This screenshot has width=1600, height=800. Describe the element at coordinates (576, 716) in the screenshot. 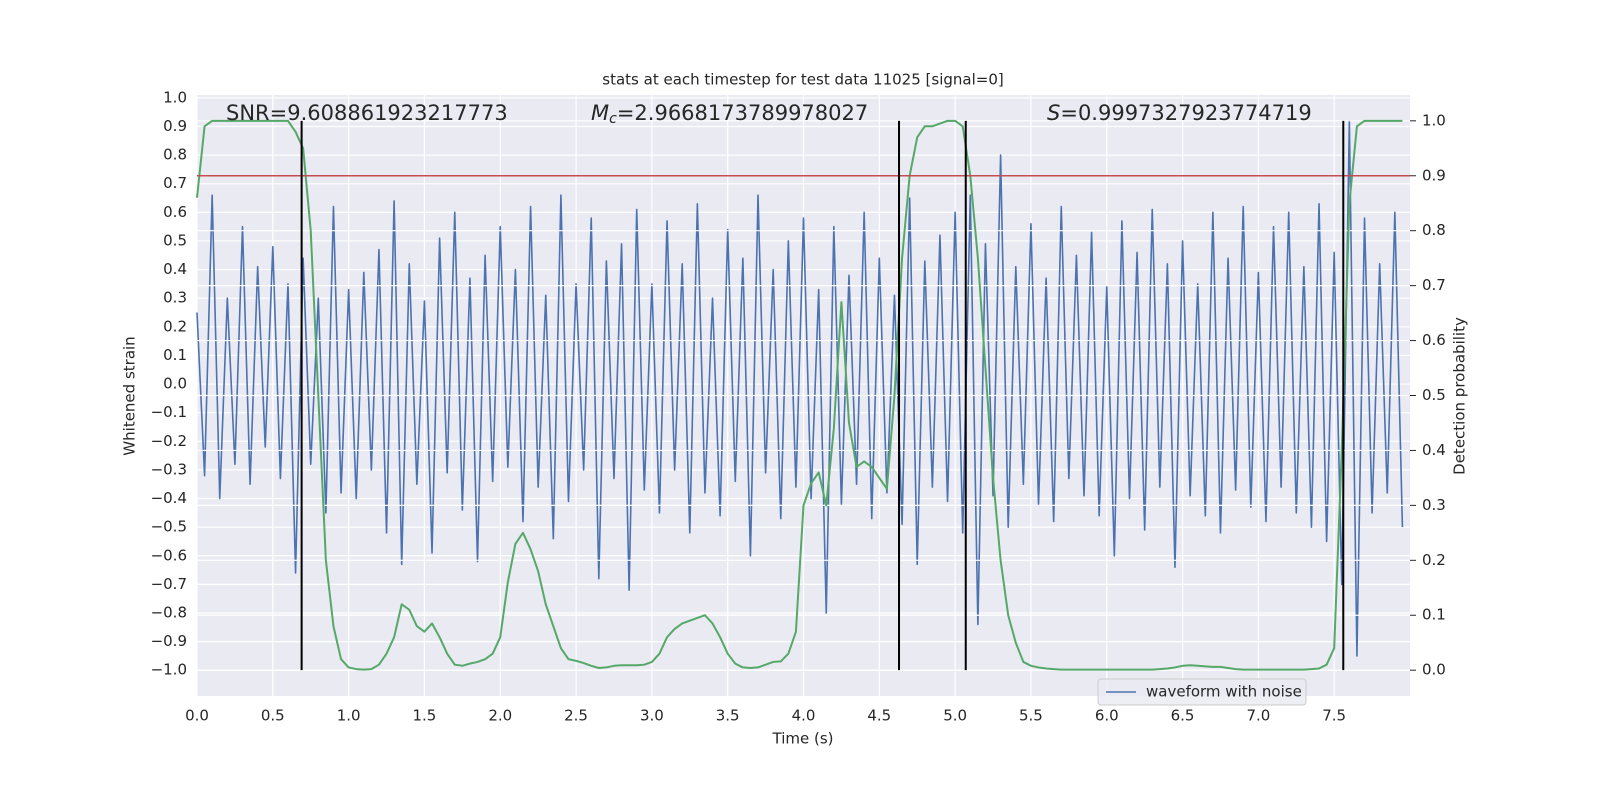

I see `x-tick-label: 2.5` at that location.